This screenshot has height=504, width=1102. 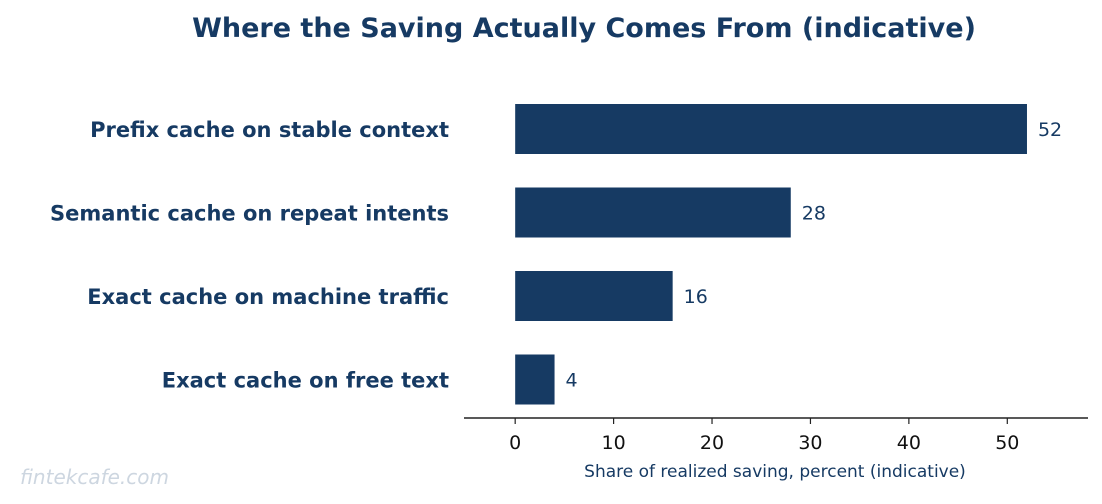 What do you see at coordinates (814, 214) in the screenshot?
I see `value-label-1: 28` at bounding box center [814, 214].